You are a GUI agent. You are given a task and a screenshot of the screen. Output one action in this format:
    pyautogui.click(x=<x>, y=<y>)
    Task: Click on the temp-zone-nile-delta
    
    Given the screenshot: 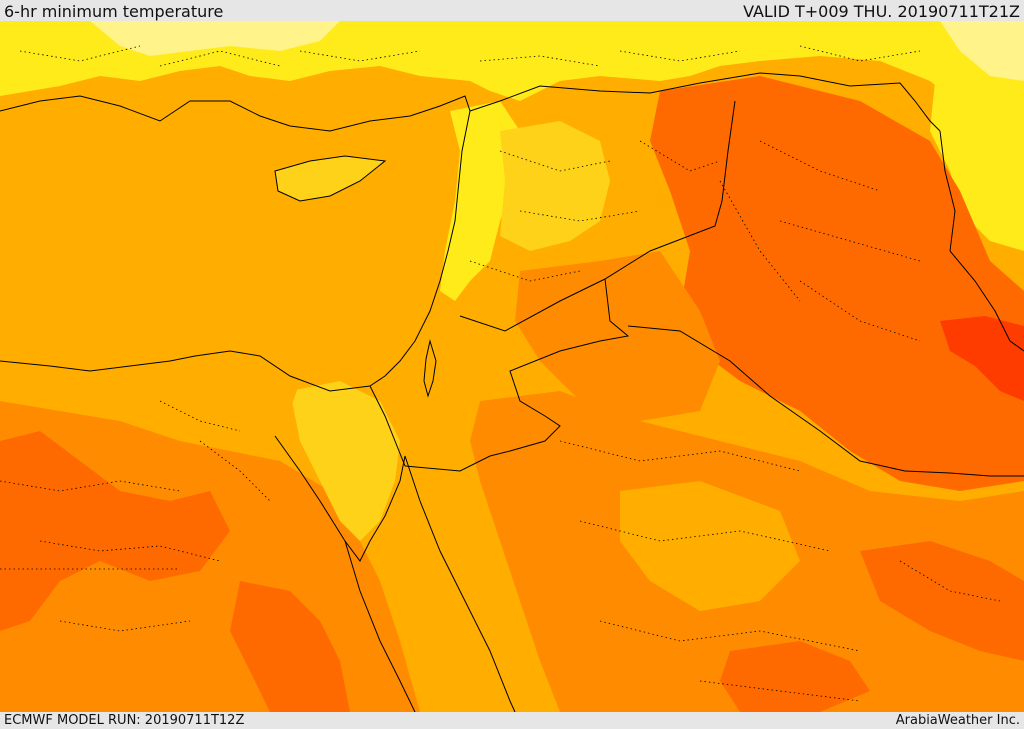 What is the action you would take?
    pyautogui.click(x=240, y=391)
    